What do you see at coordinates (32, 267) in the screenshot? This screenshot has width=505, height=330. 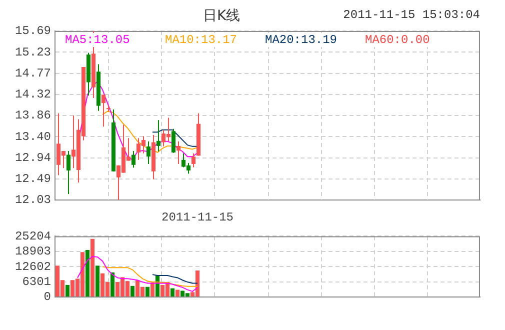 I see `y-tick-label: 12602` at bounding box center [32, 267].